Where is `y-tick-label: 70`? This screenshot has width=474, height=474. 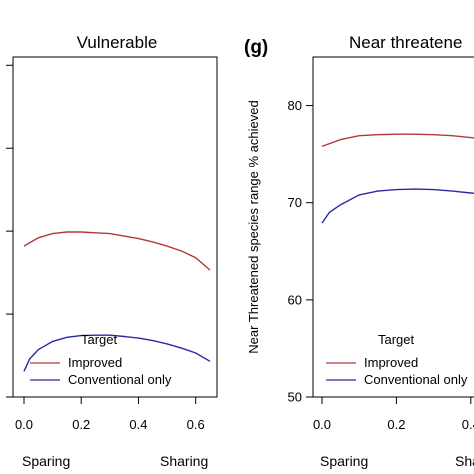 y-tick-label: 70 is located at coordinates (295, 202).